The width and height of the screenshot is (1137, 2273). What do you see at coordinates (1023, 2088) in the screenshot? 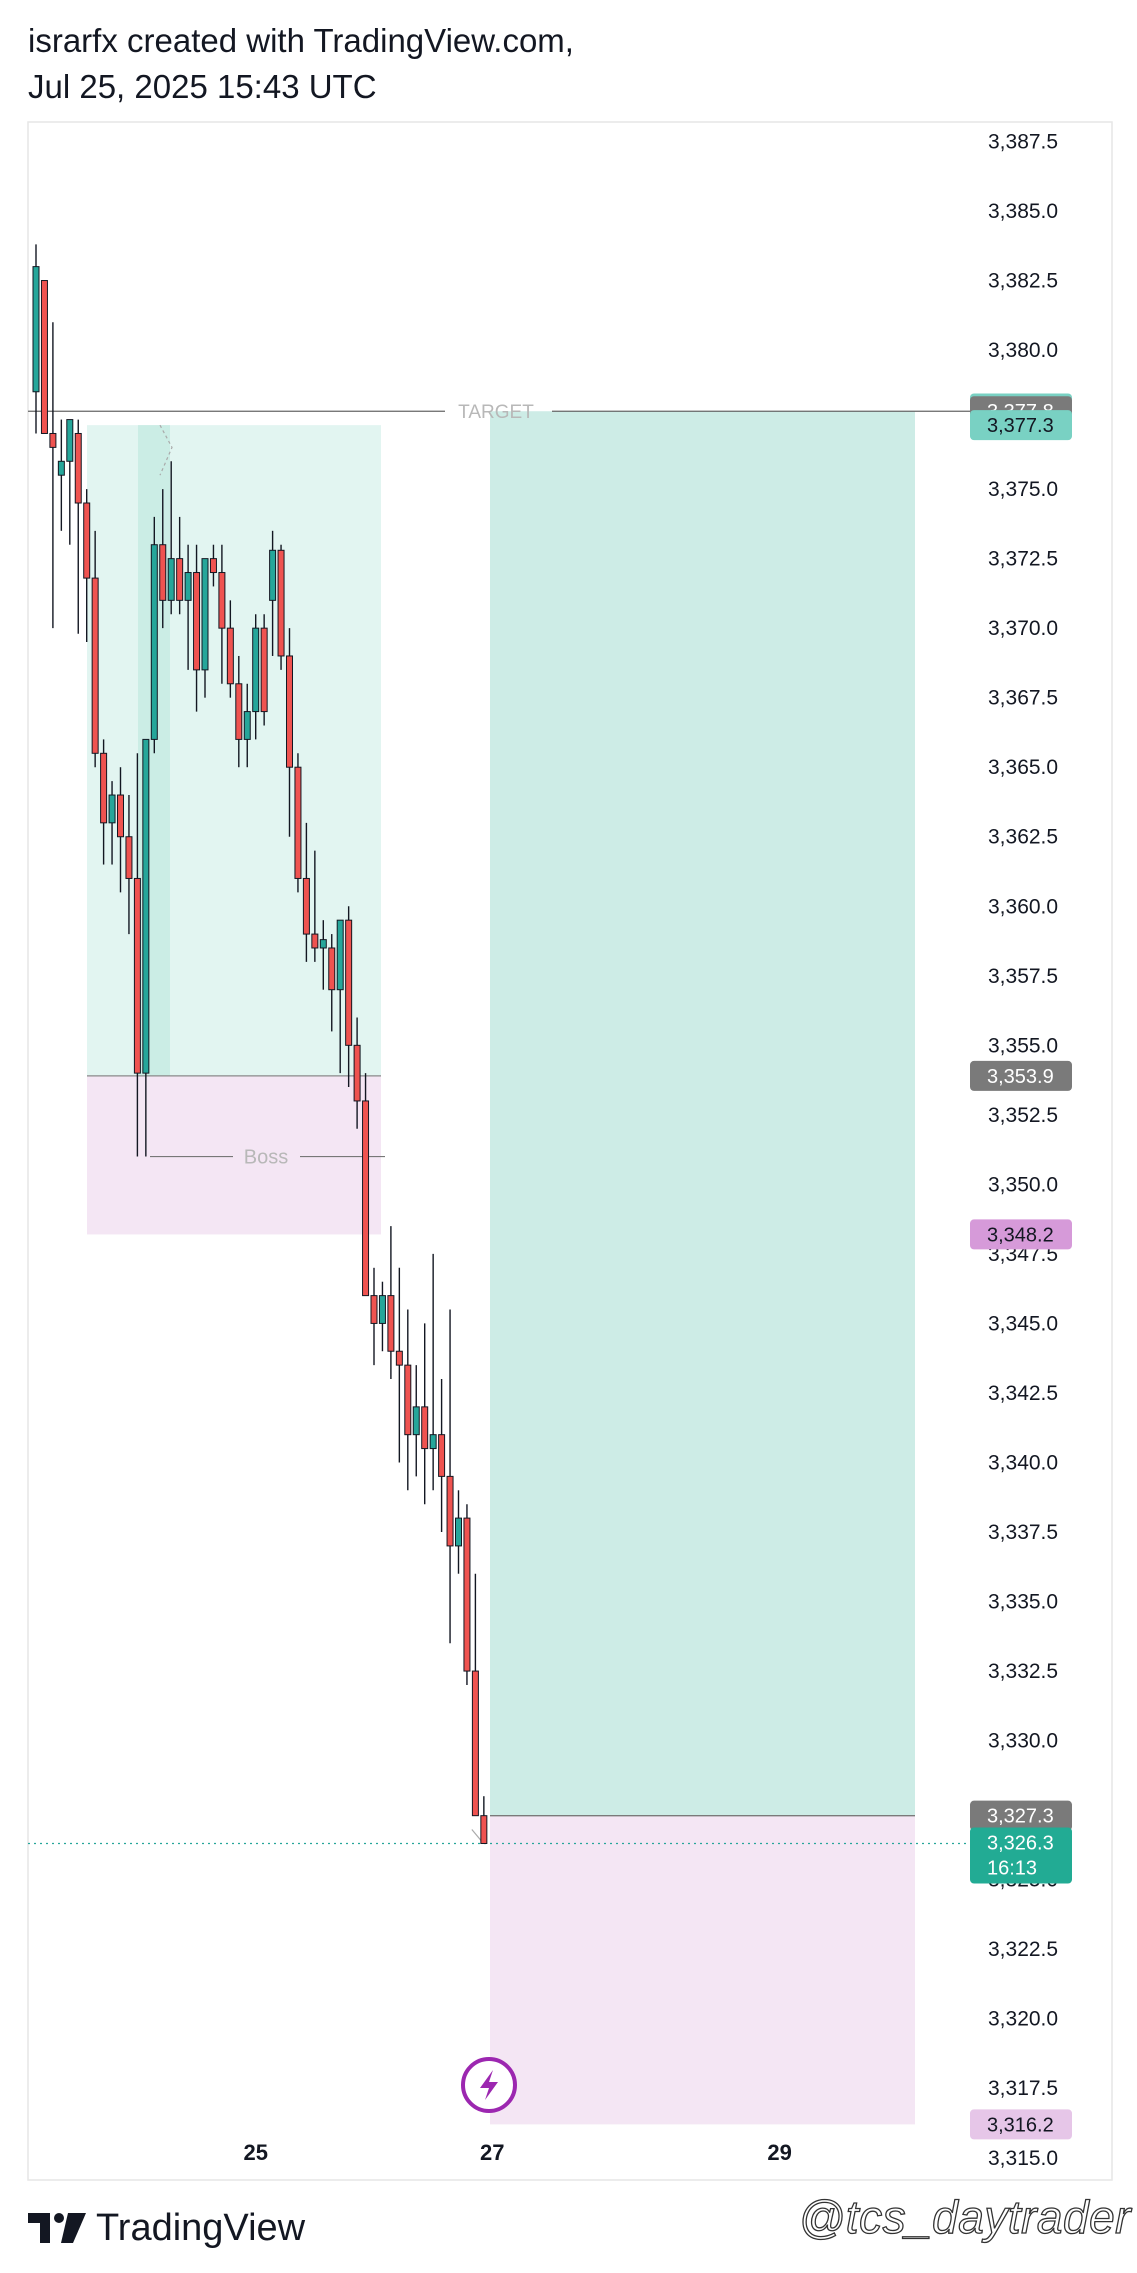
I see `y-tick-label: 3,317.5` at bounding box center [1023, 2088].